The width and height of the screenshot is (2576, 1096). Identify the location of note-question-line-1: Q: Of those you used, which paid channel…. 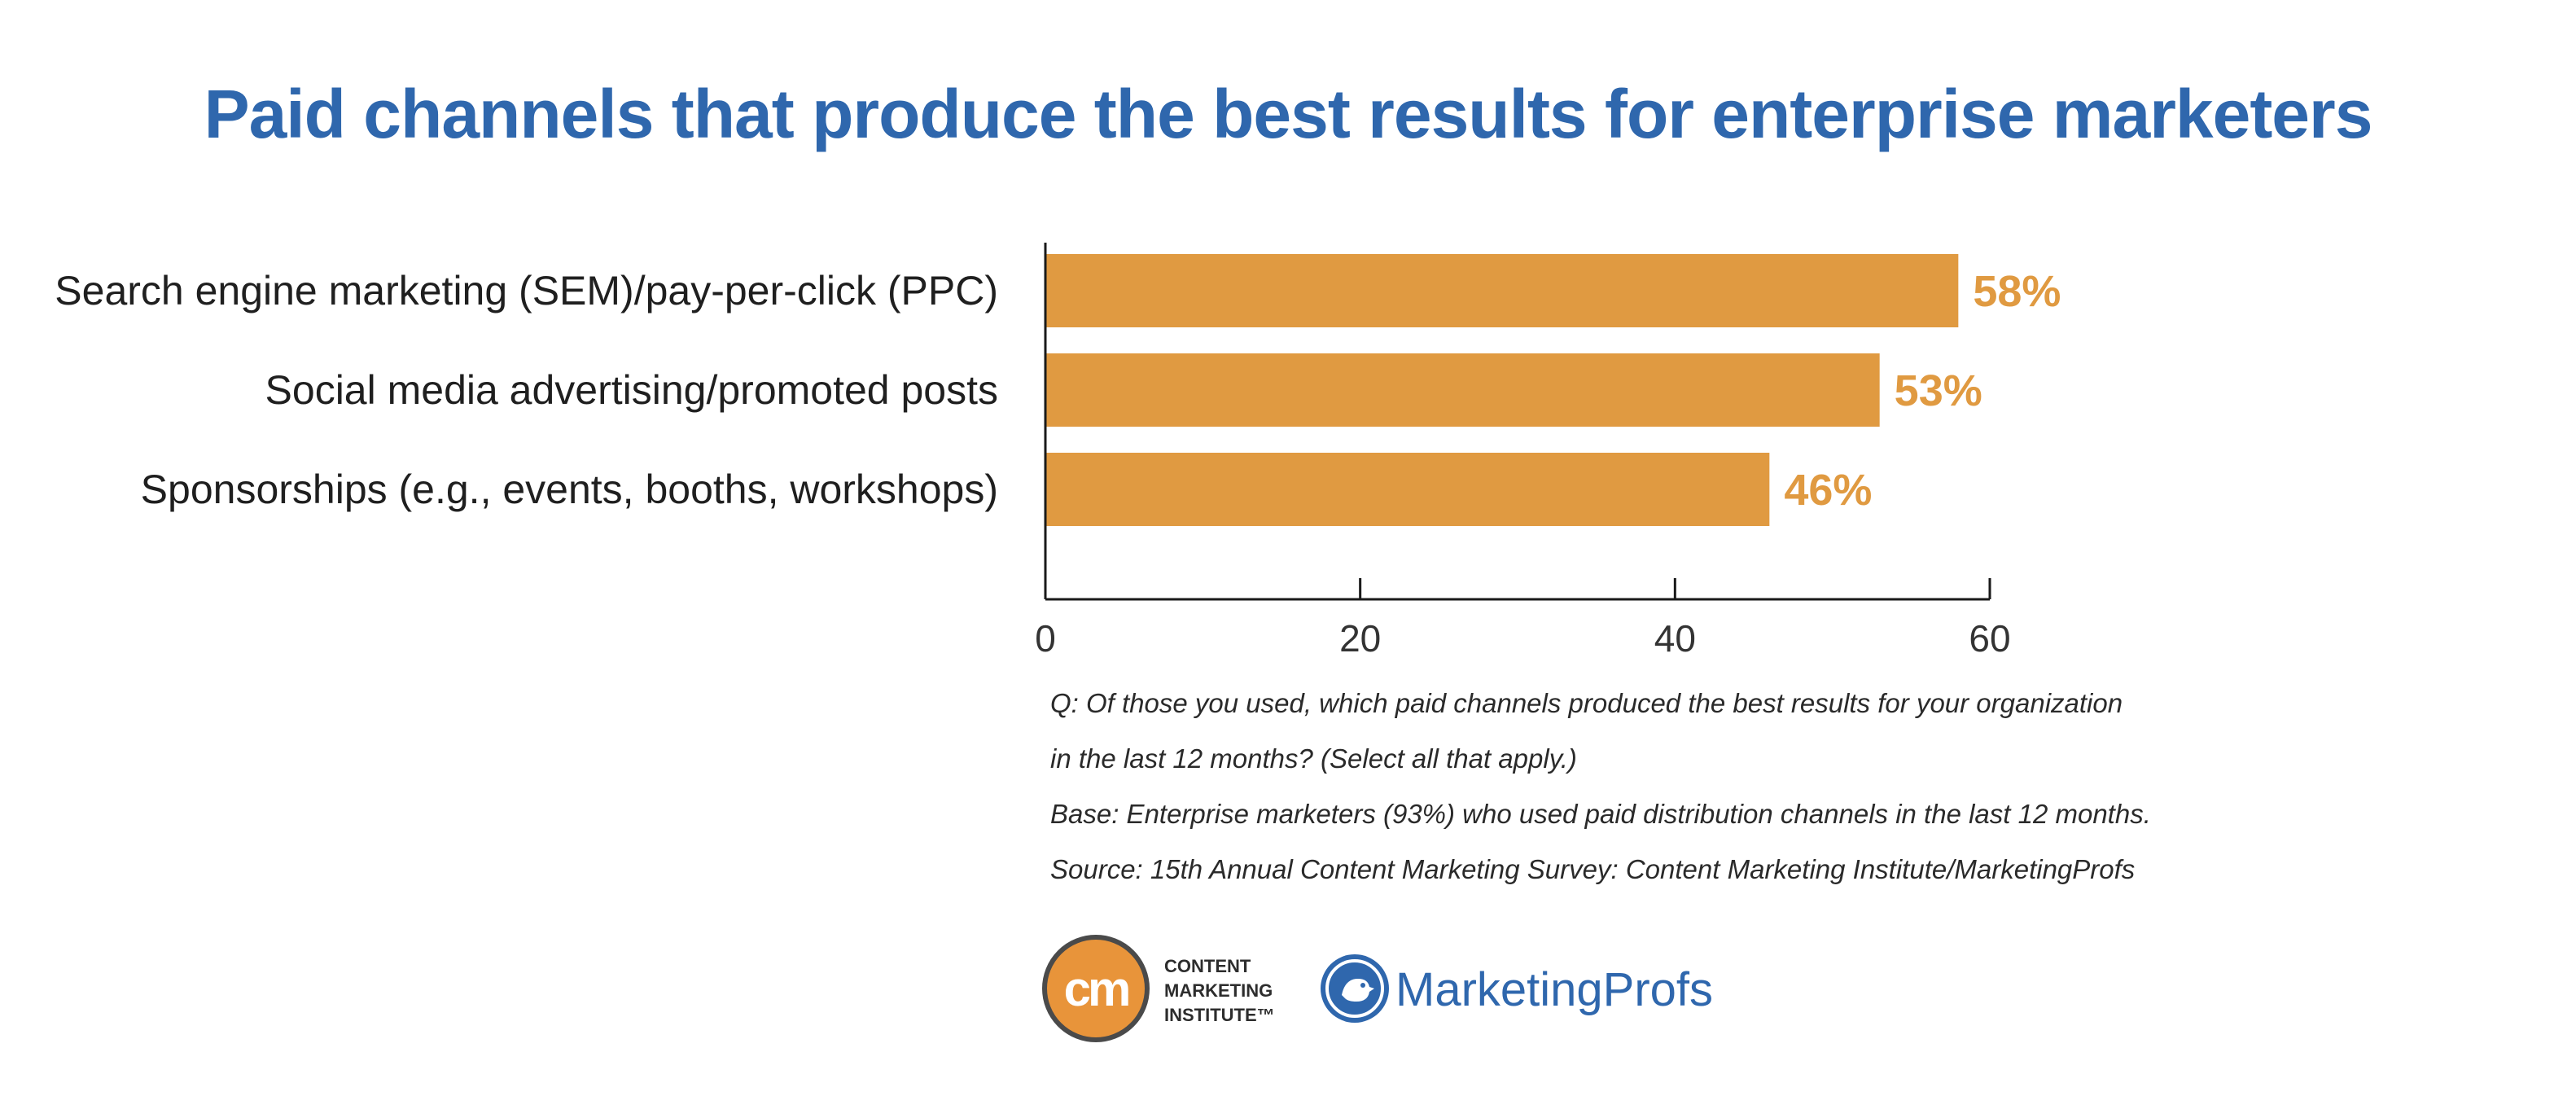
(1586, 703).